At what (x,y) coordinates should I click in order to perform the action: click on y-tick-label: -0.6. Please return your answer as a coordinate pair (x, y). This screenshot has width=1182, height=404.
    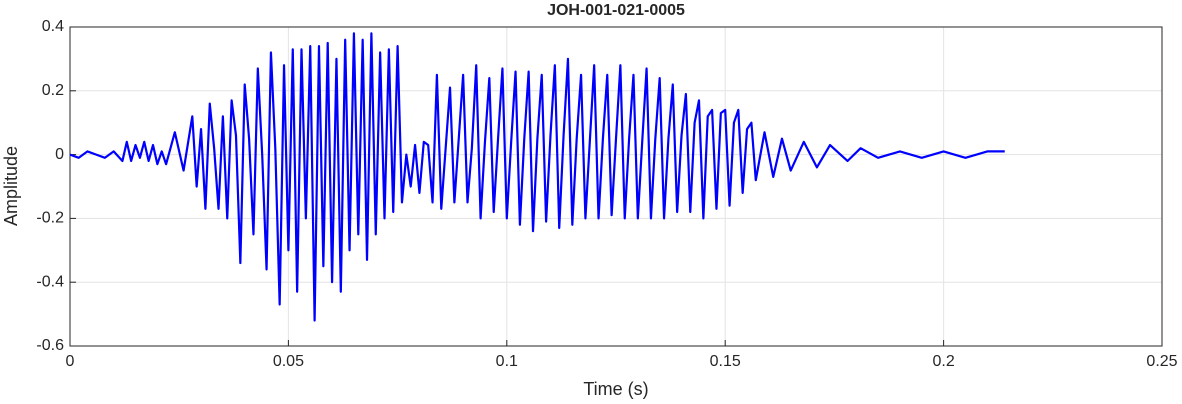
    Looking at the image, I should click on (50, 345).